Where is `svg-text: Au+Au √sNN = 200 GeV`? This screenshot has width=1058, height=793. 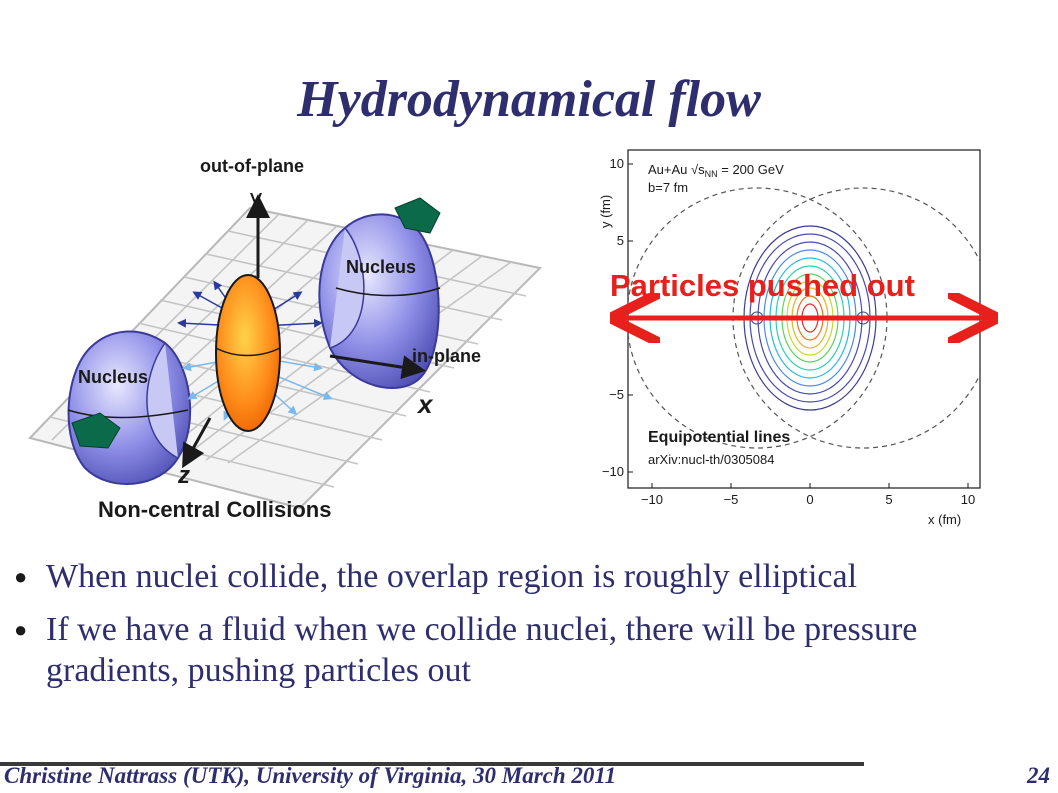
svg-text: Au+Au √sNN = 200 GeV is located at coordinates (716, 170).